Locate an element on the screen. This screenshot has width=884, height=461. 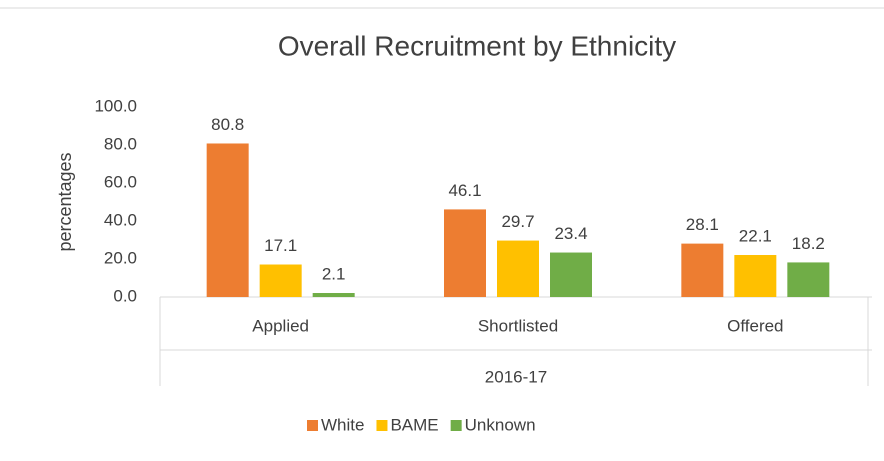
data-label: 28.1 is located at coordinates (702, 224).